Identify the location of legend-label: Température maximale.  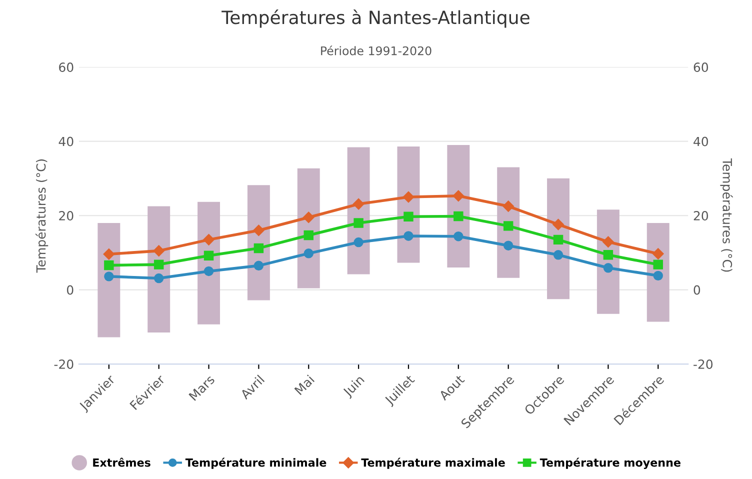
(433, 463).